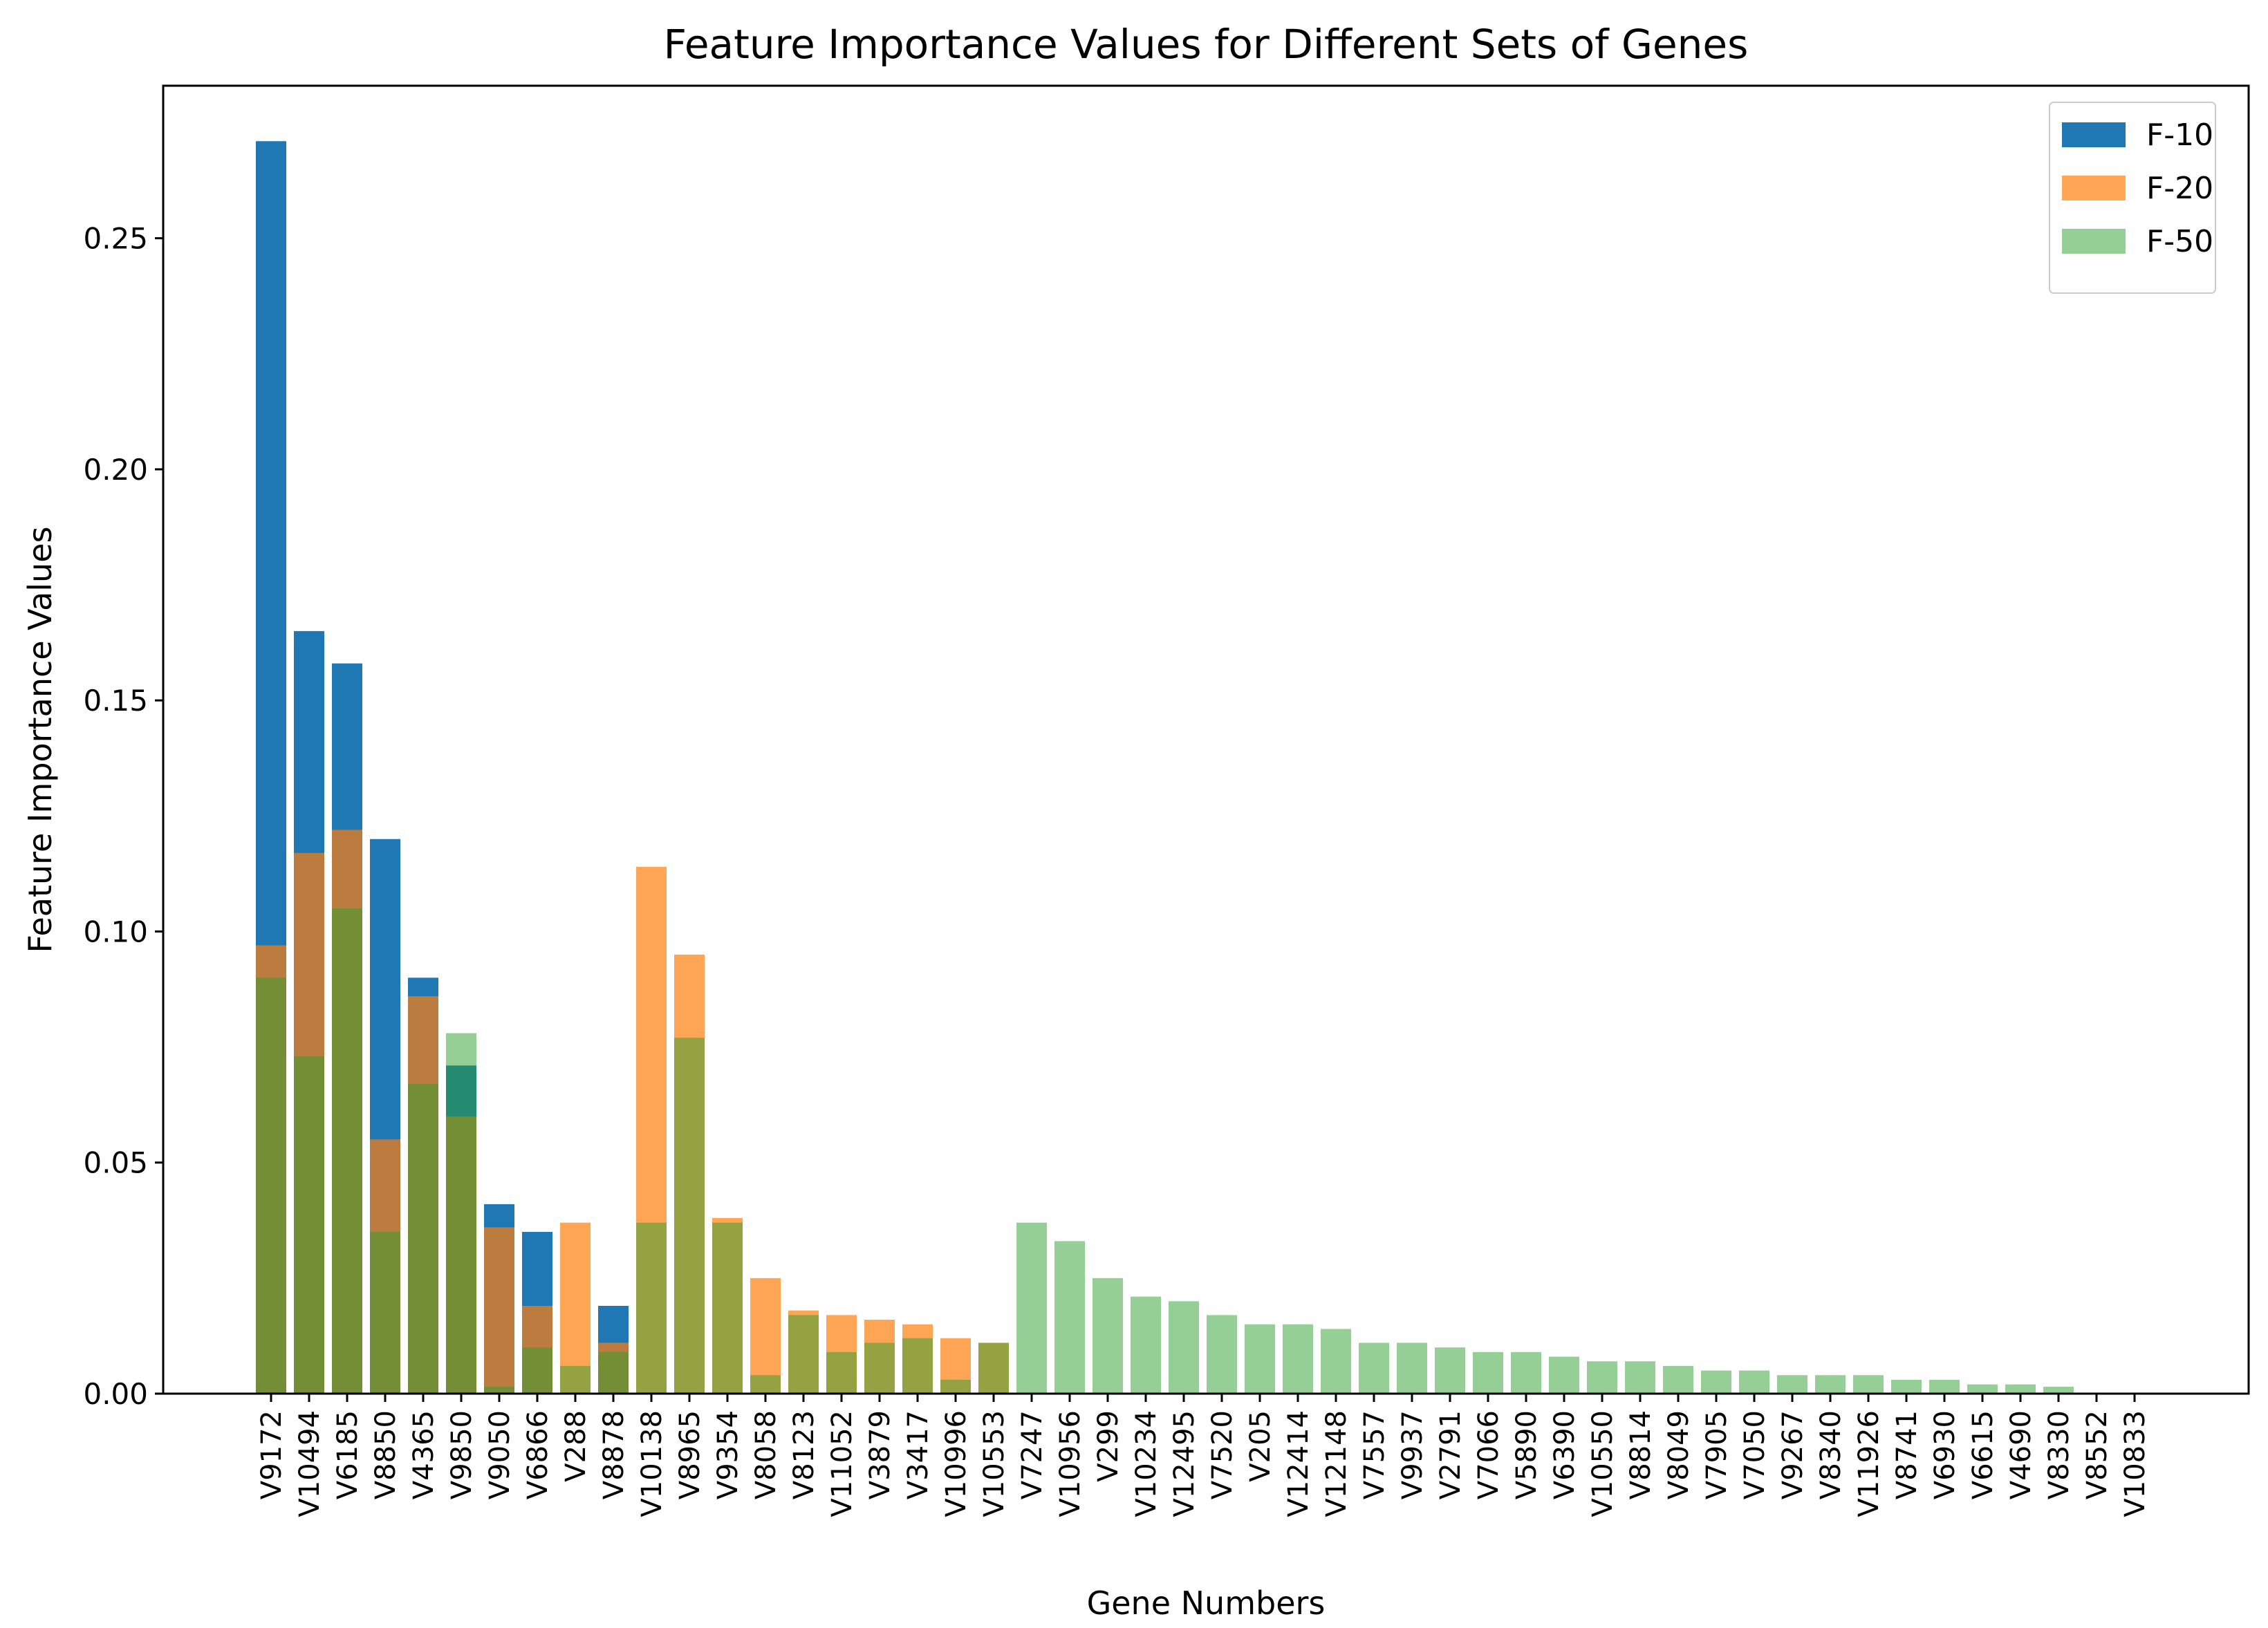 The height and width of the screenshot is (1628, 2268). I want to click on y-tick-label: 0.10, so click(115, 931).